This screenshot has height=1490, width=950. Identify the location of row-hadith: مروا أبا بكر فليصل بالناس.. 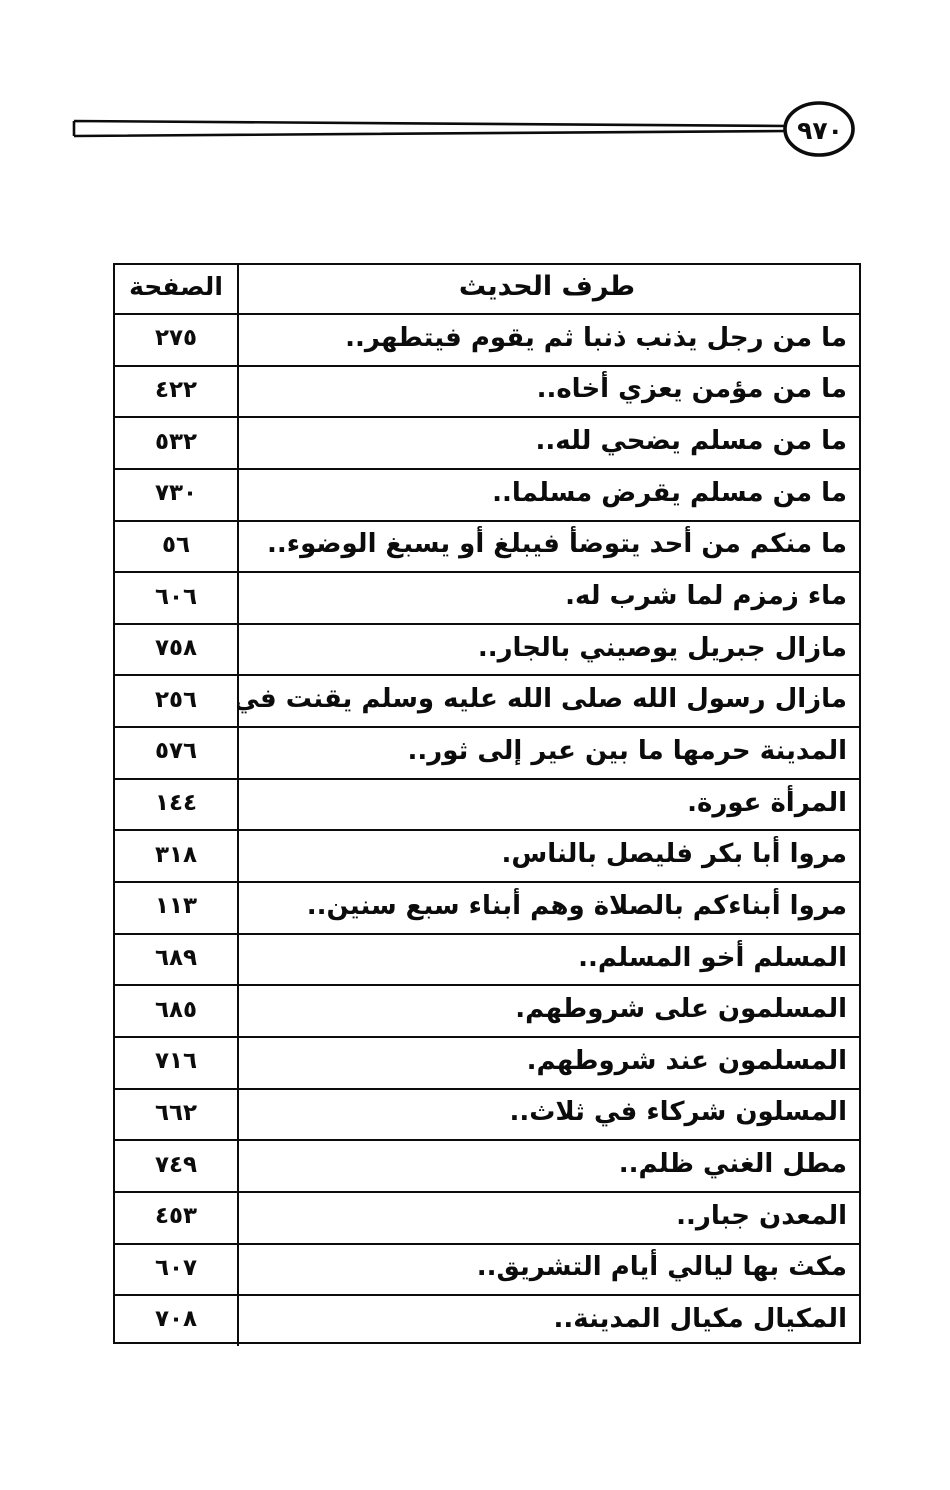
(674, 854).